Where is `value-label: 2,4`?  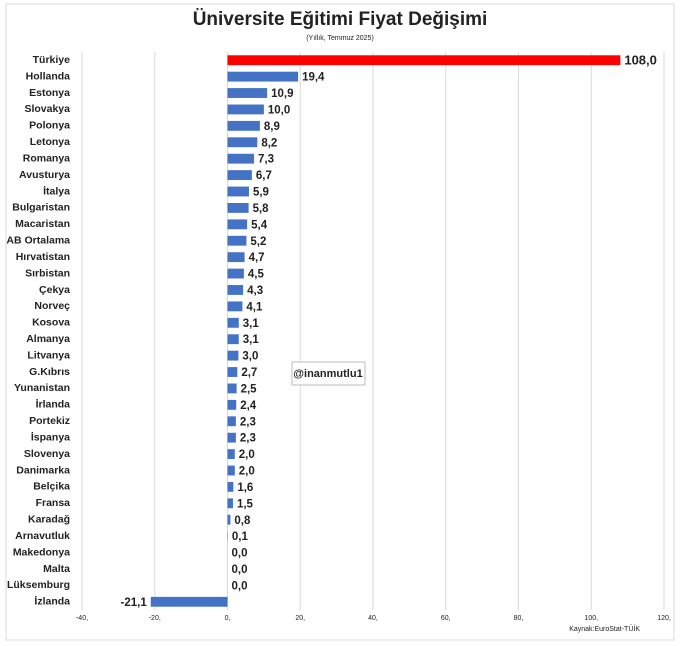
value-label: 2,4 is located at coordinates (248, 406).